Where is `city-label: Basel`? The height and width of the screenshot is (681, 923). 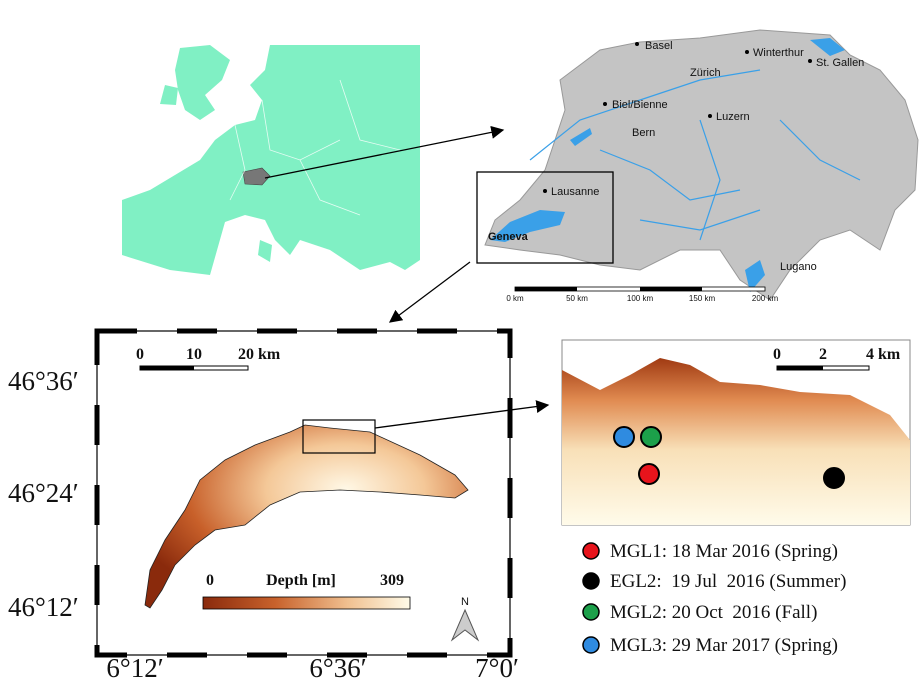 city-label: Basel is located at coordinates (659, 46).